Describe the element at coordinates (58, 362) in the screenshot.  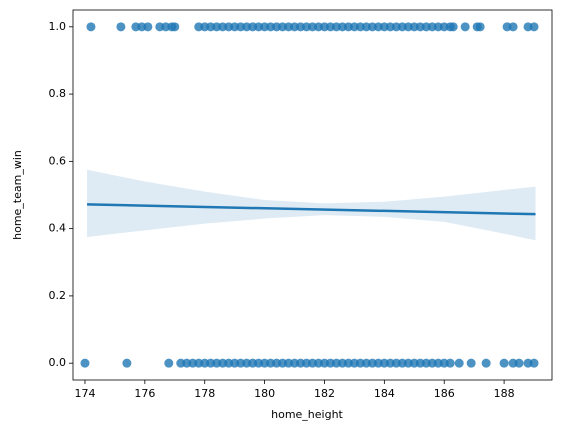
I see `y-tick-label: 0.0` at that location.